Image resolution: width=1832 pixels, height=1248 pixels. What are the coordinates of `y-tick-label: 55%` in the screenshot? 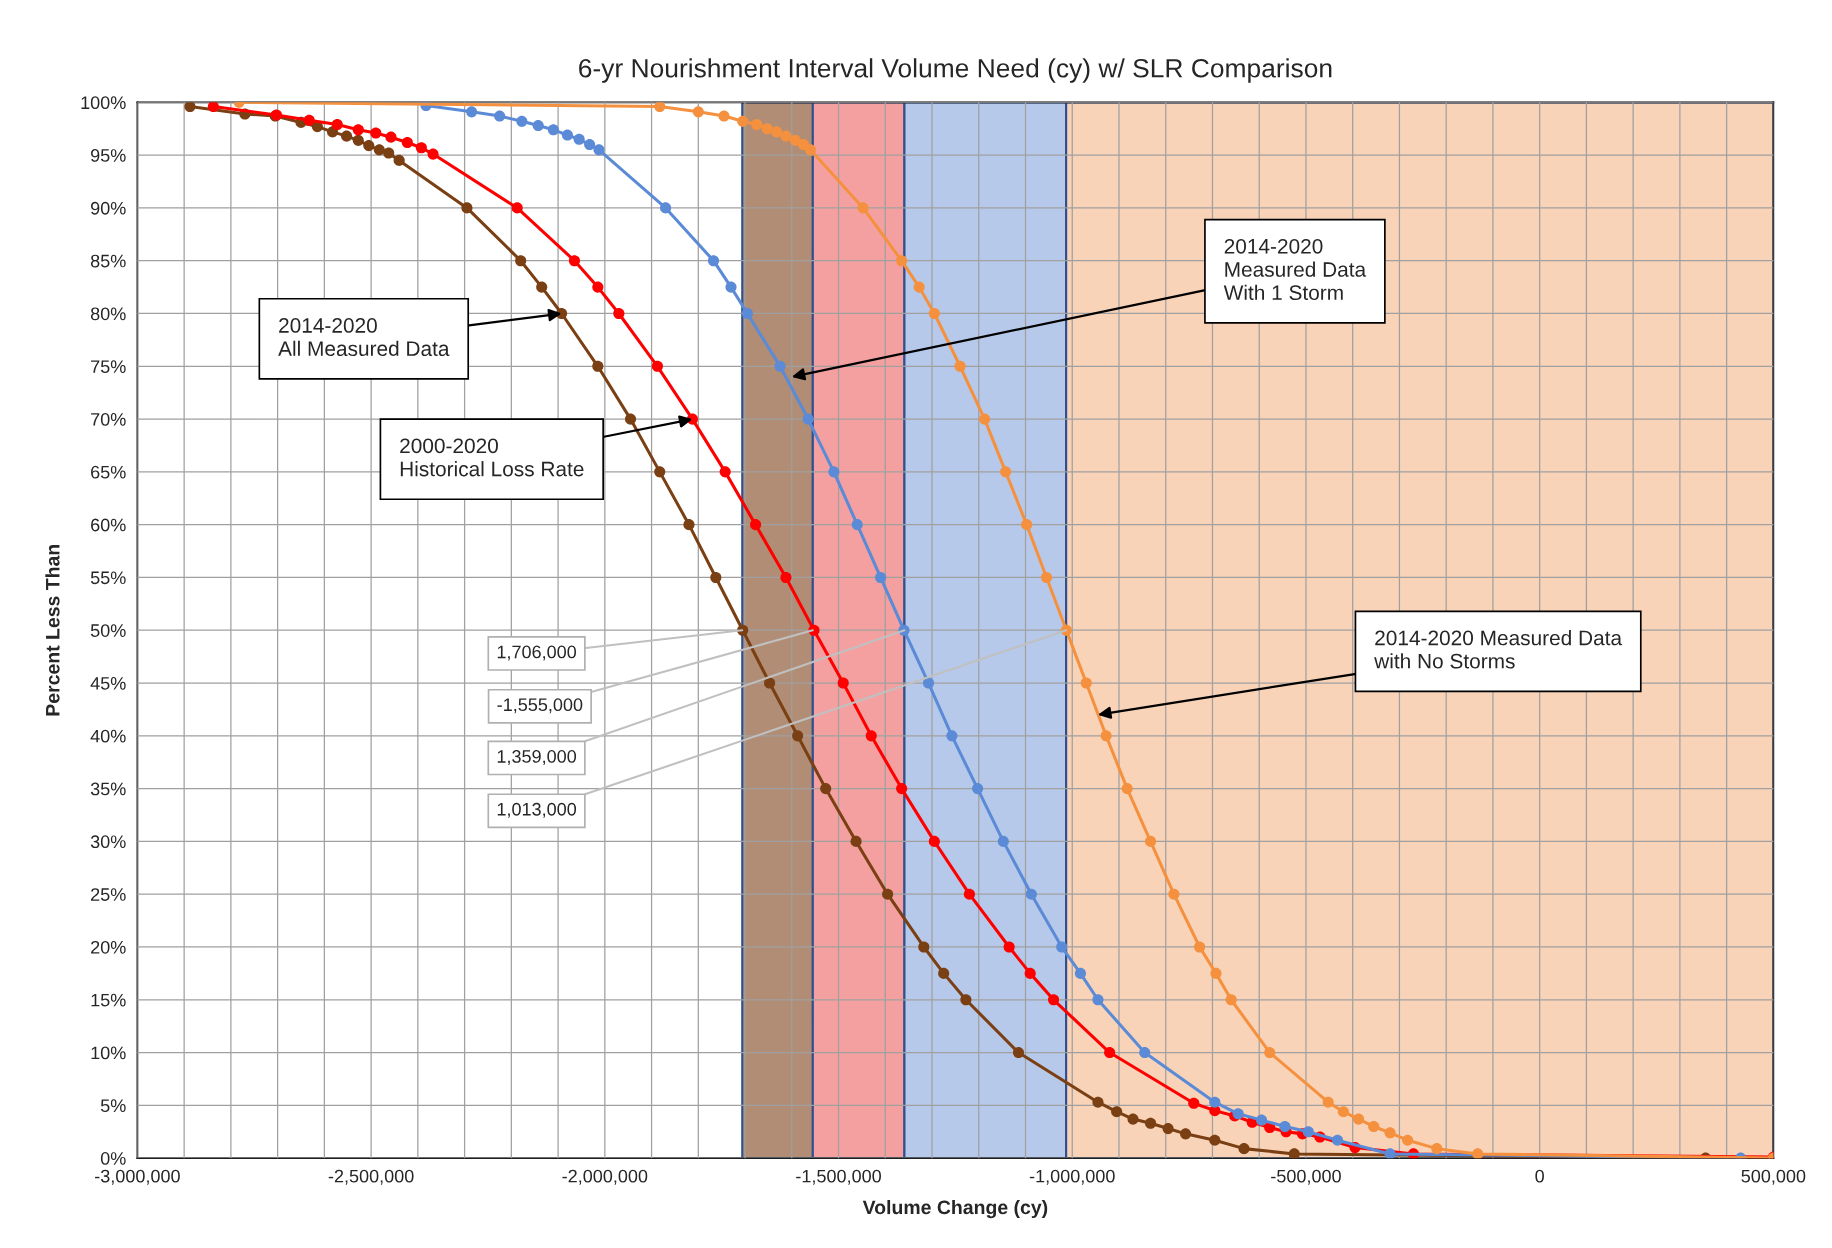 It's located at (108, 578).